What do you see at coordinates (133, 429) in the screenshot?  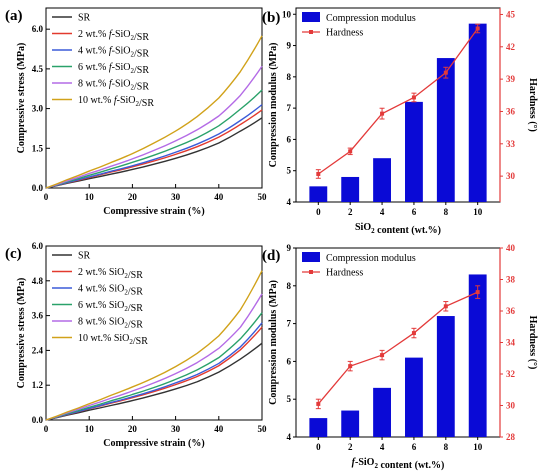 I see `x-tick-label: 20` at bounding box center [133, 429].